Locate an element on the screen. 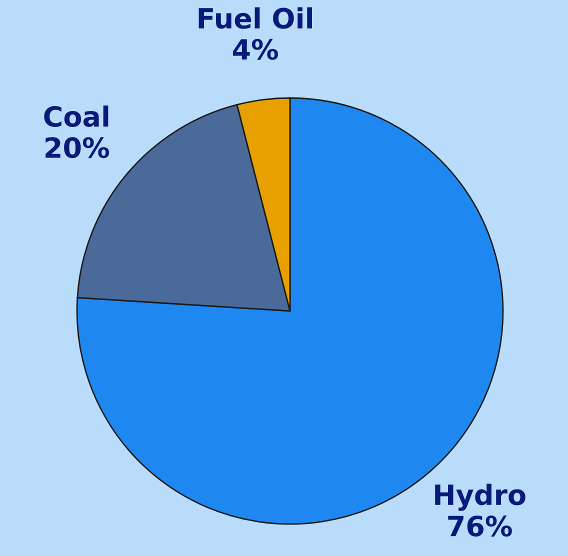 The height and width of the screenshot is (556, 568). data-label: 76% is located at coordinates (480, 526).